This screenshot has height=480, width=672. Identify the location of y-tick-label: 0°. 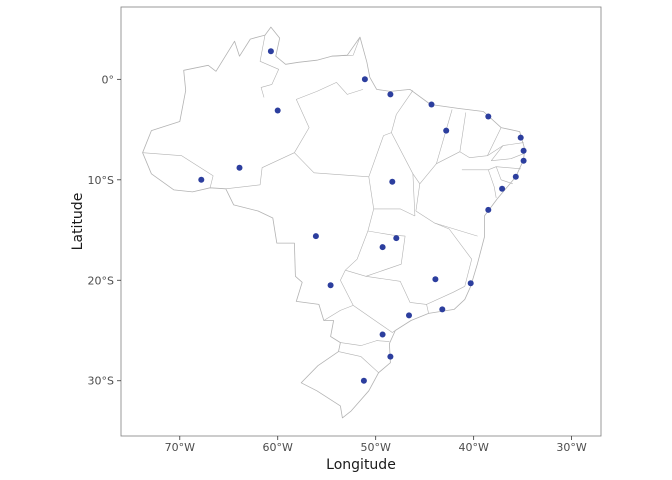
(108, 79).